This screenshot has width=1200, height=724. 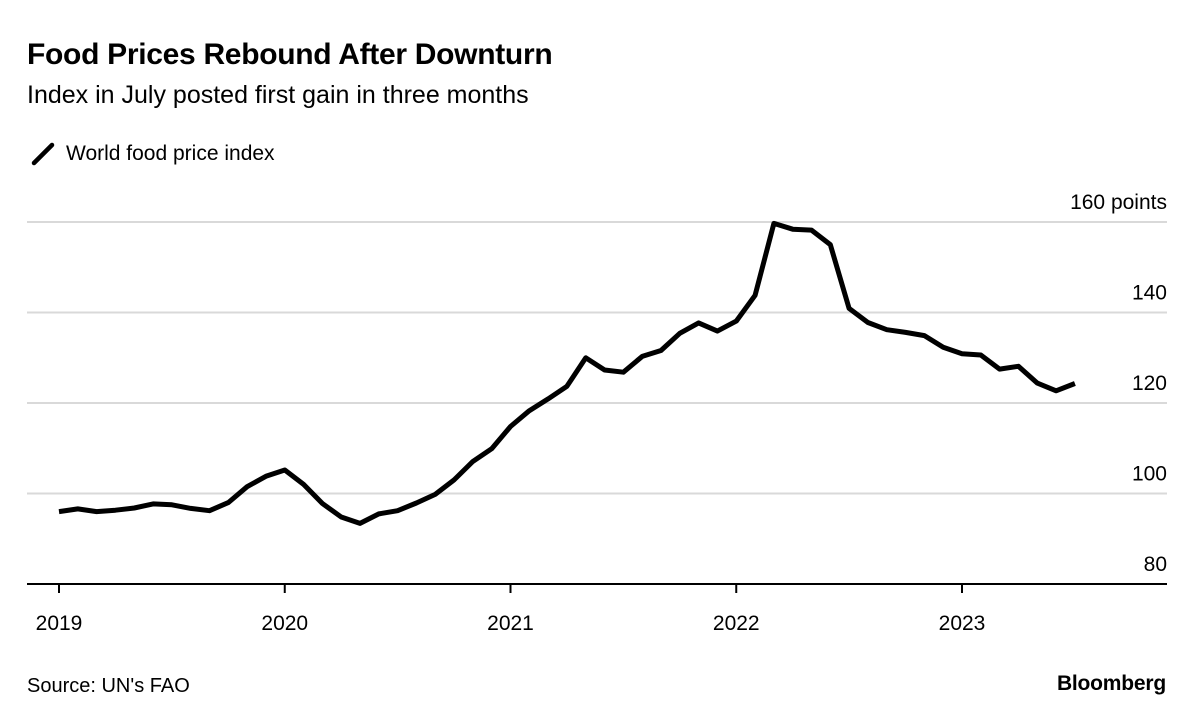 What do you see at coordinates (1118, 202) in the screenshot?
I see `y-tick-label: 160 points` at bounding box center [1118, 202].